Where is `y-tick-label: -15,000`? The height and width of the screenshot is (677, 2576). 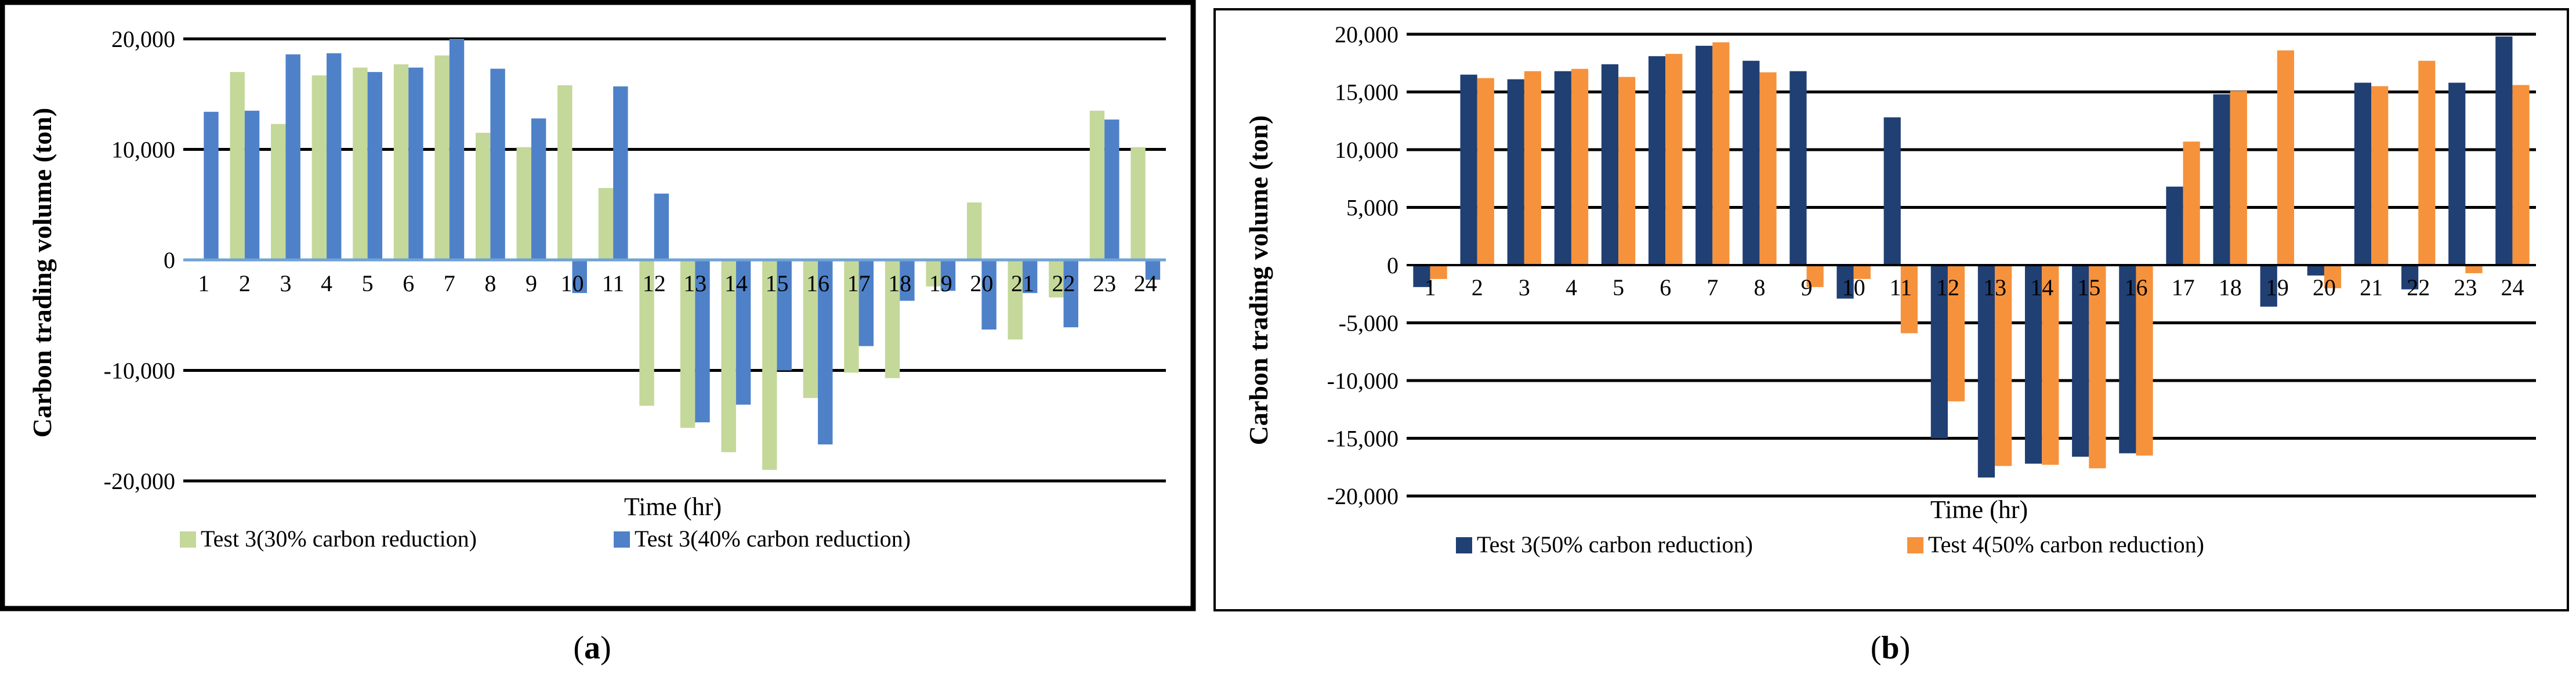 y-tick-label: -15,000 is located at coordinates (1362, 439).